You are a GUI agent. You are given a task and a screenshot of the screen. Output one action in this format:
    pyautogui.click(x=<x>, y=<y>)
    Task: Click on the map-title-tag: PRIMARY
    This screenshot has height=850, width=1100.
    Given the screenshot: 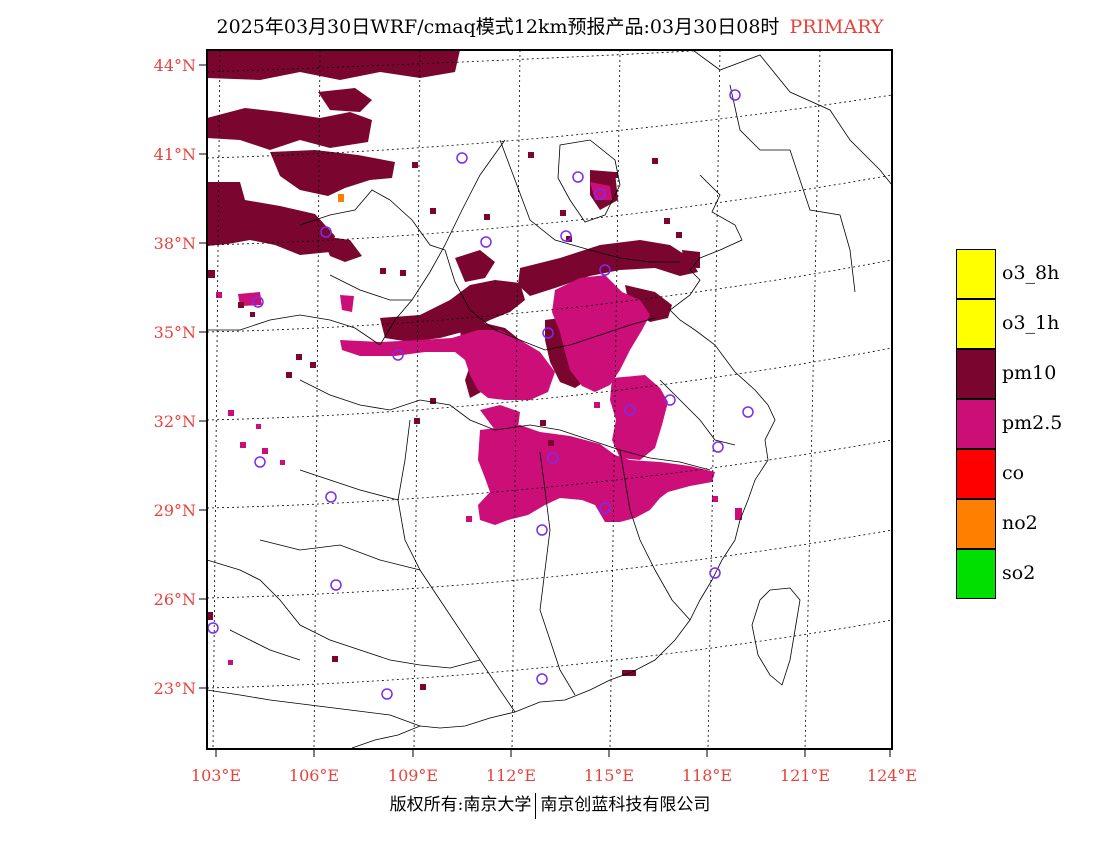 What is the action you would take?
    pyautogui.click(x=836, y=27)
    